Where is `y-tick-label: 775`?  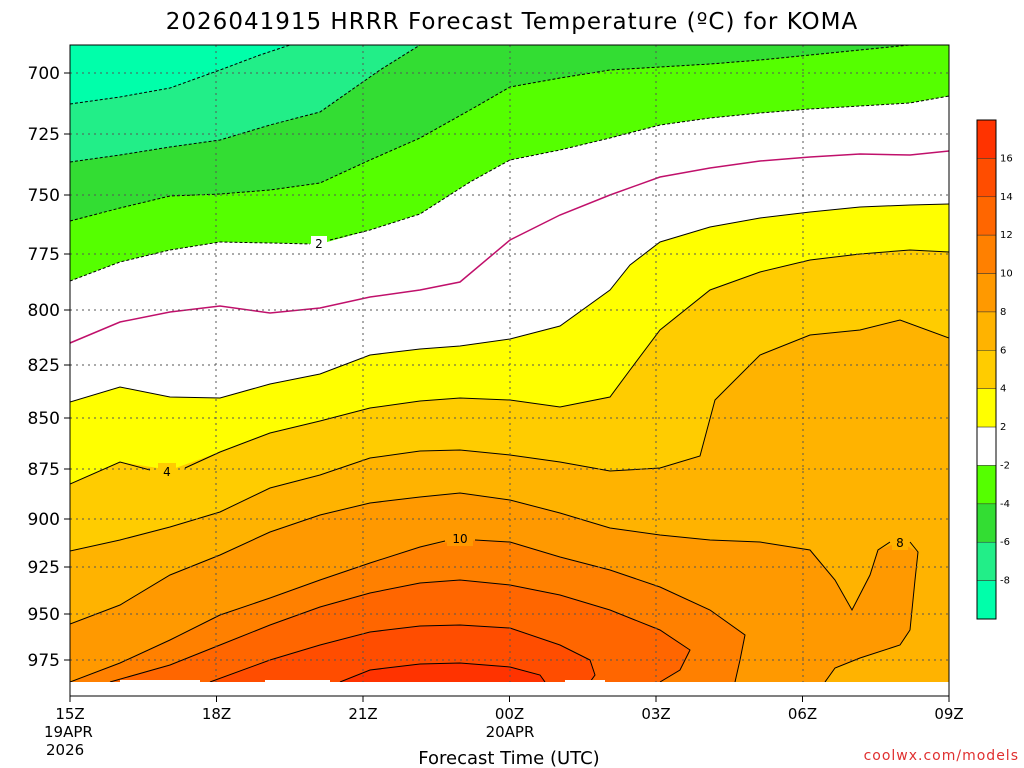 y-tick-label: 775 is located at coordinates (44, 255).